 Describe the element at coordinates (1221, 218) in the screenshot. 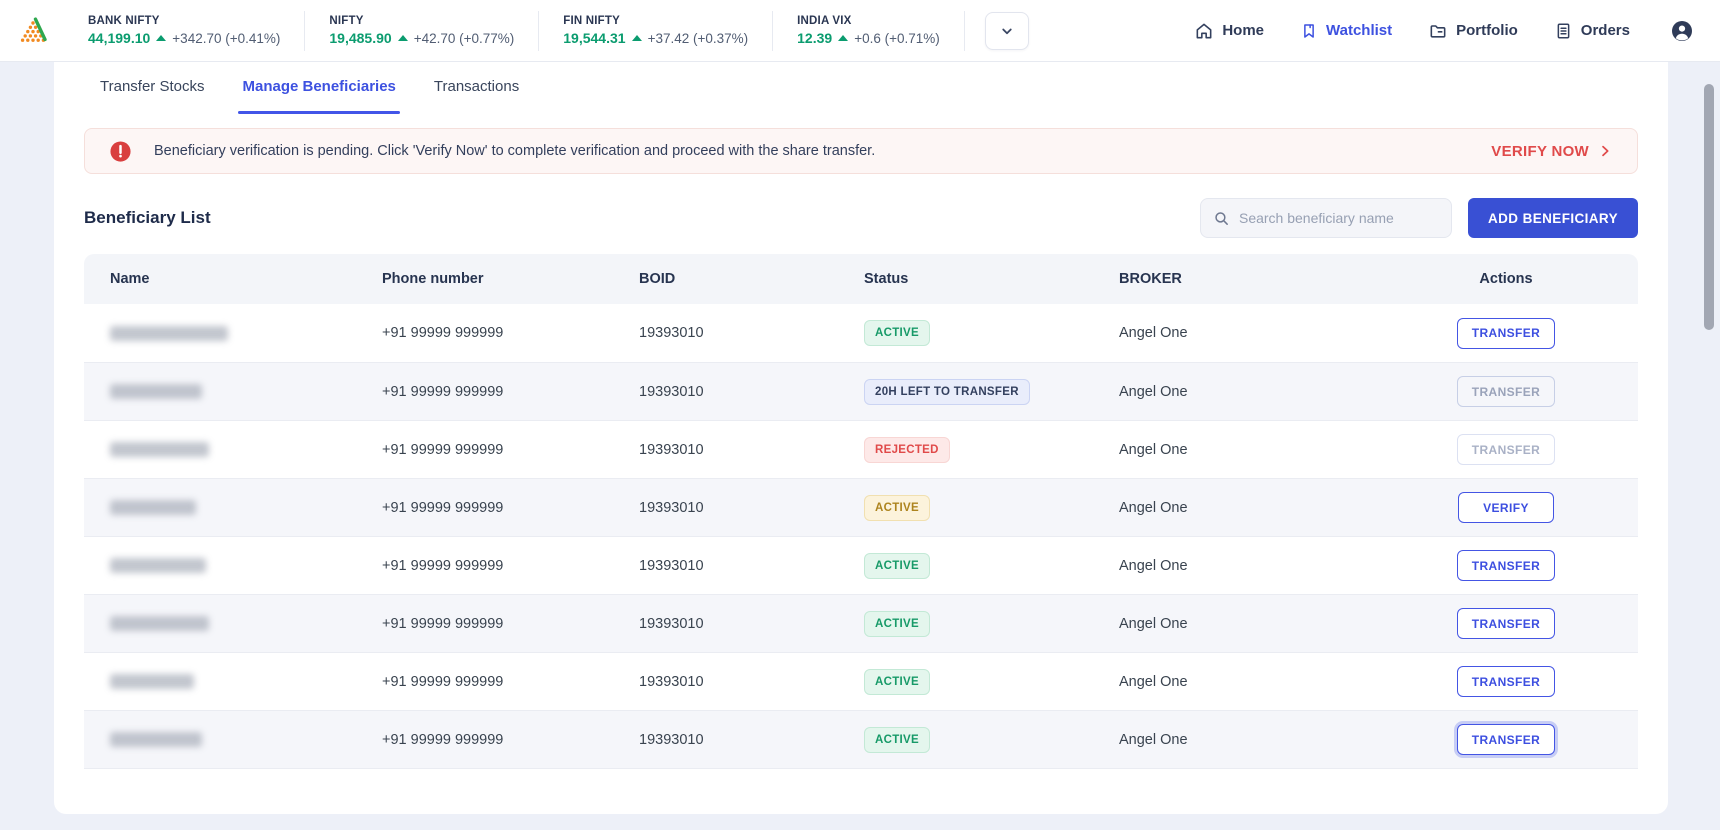

I see `search-icon` at that location.